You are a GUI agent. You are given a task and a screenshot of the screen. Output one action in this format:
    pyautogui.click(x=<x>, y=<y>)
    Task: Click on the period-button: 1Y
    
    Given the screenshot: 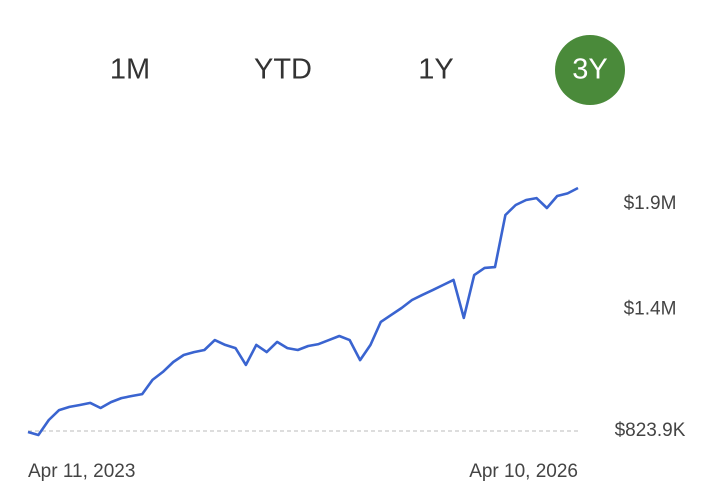 What is the action you would take?
    pyautogui.click(x=435, y=70)
    